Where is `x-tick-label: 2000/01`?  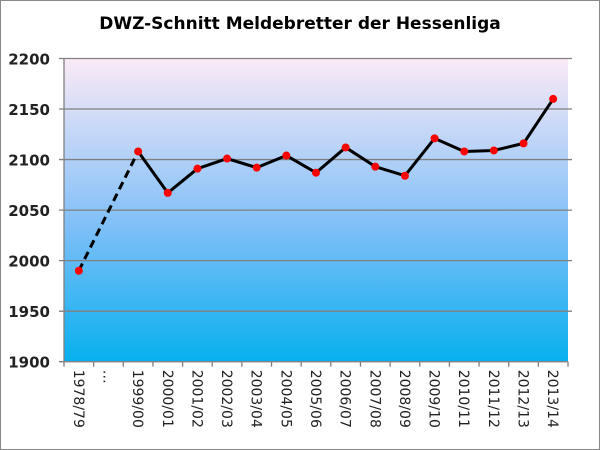
x-tick-label: 2000/01 is located at coordinates (167, 399).